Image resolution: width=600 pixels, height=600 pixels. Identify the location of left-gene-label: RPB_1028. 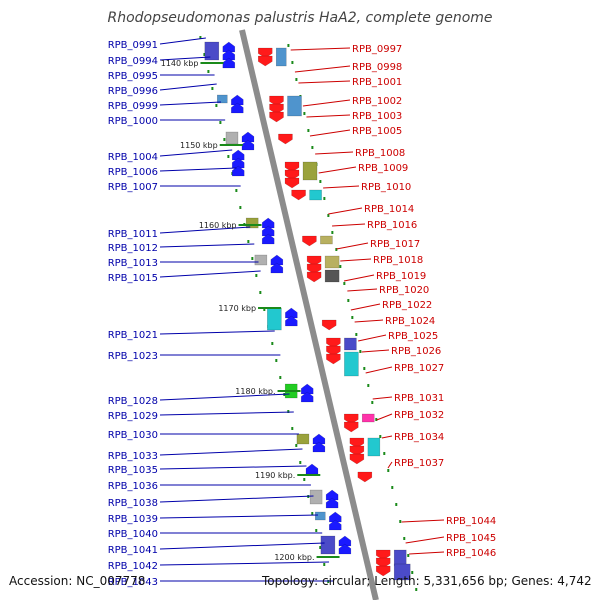
(133, 401).